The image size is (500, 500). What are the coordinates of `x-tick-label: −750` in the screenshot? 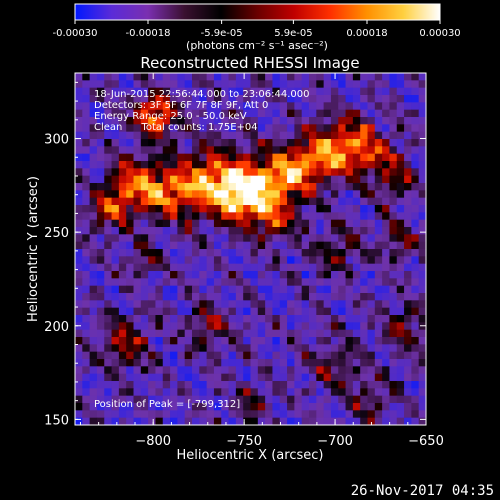 It's located at (244, 441).